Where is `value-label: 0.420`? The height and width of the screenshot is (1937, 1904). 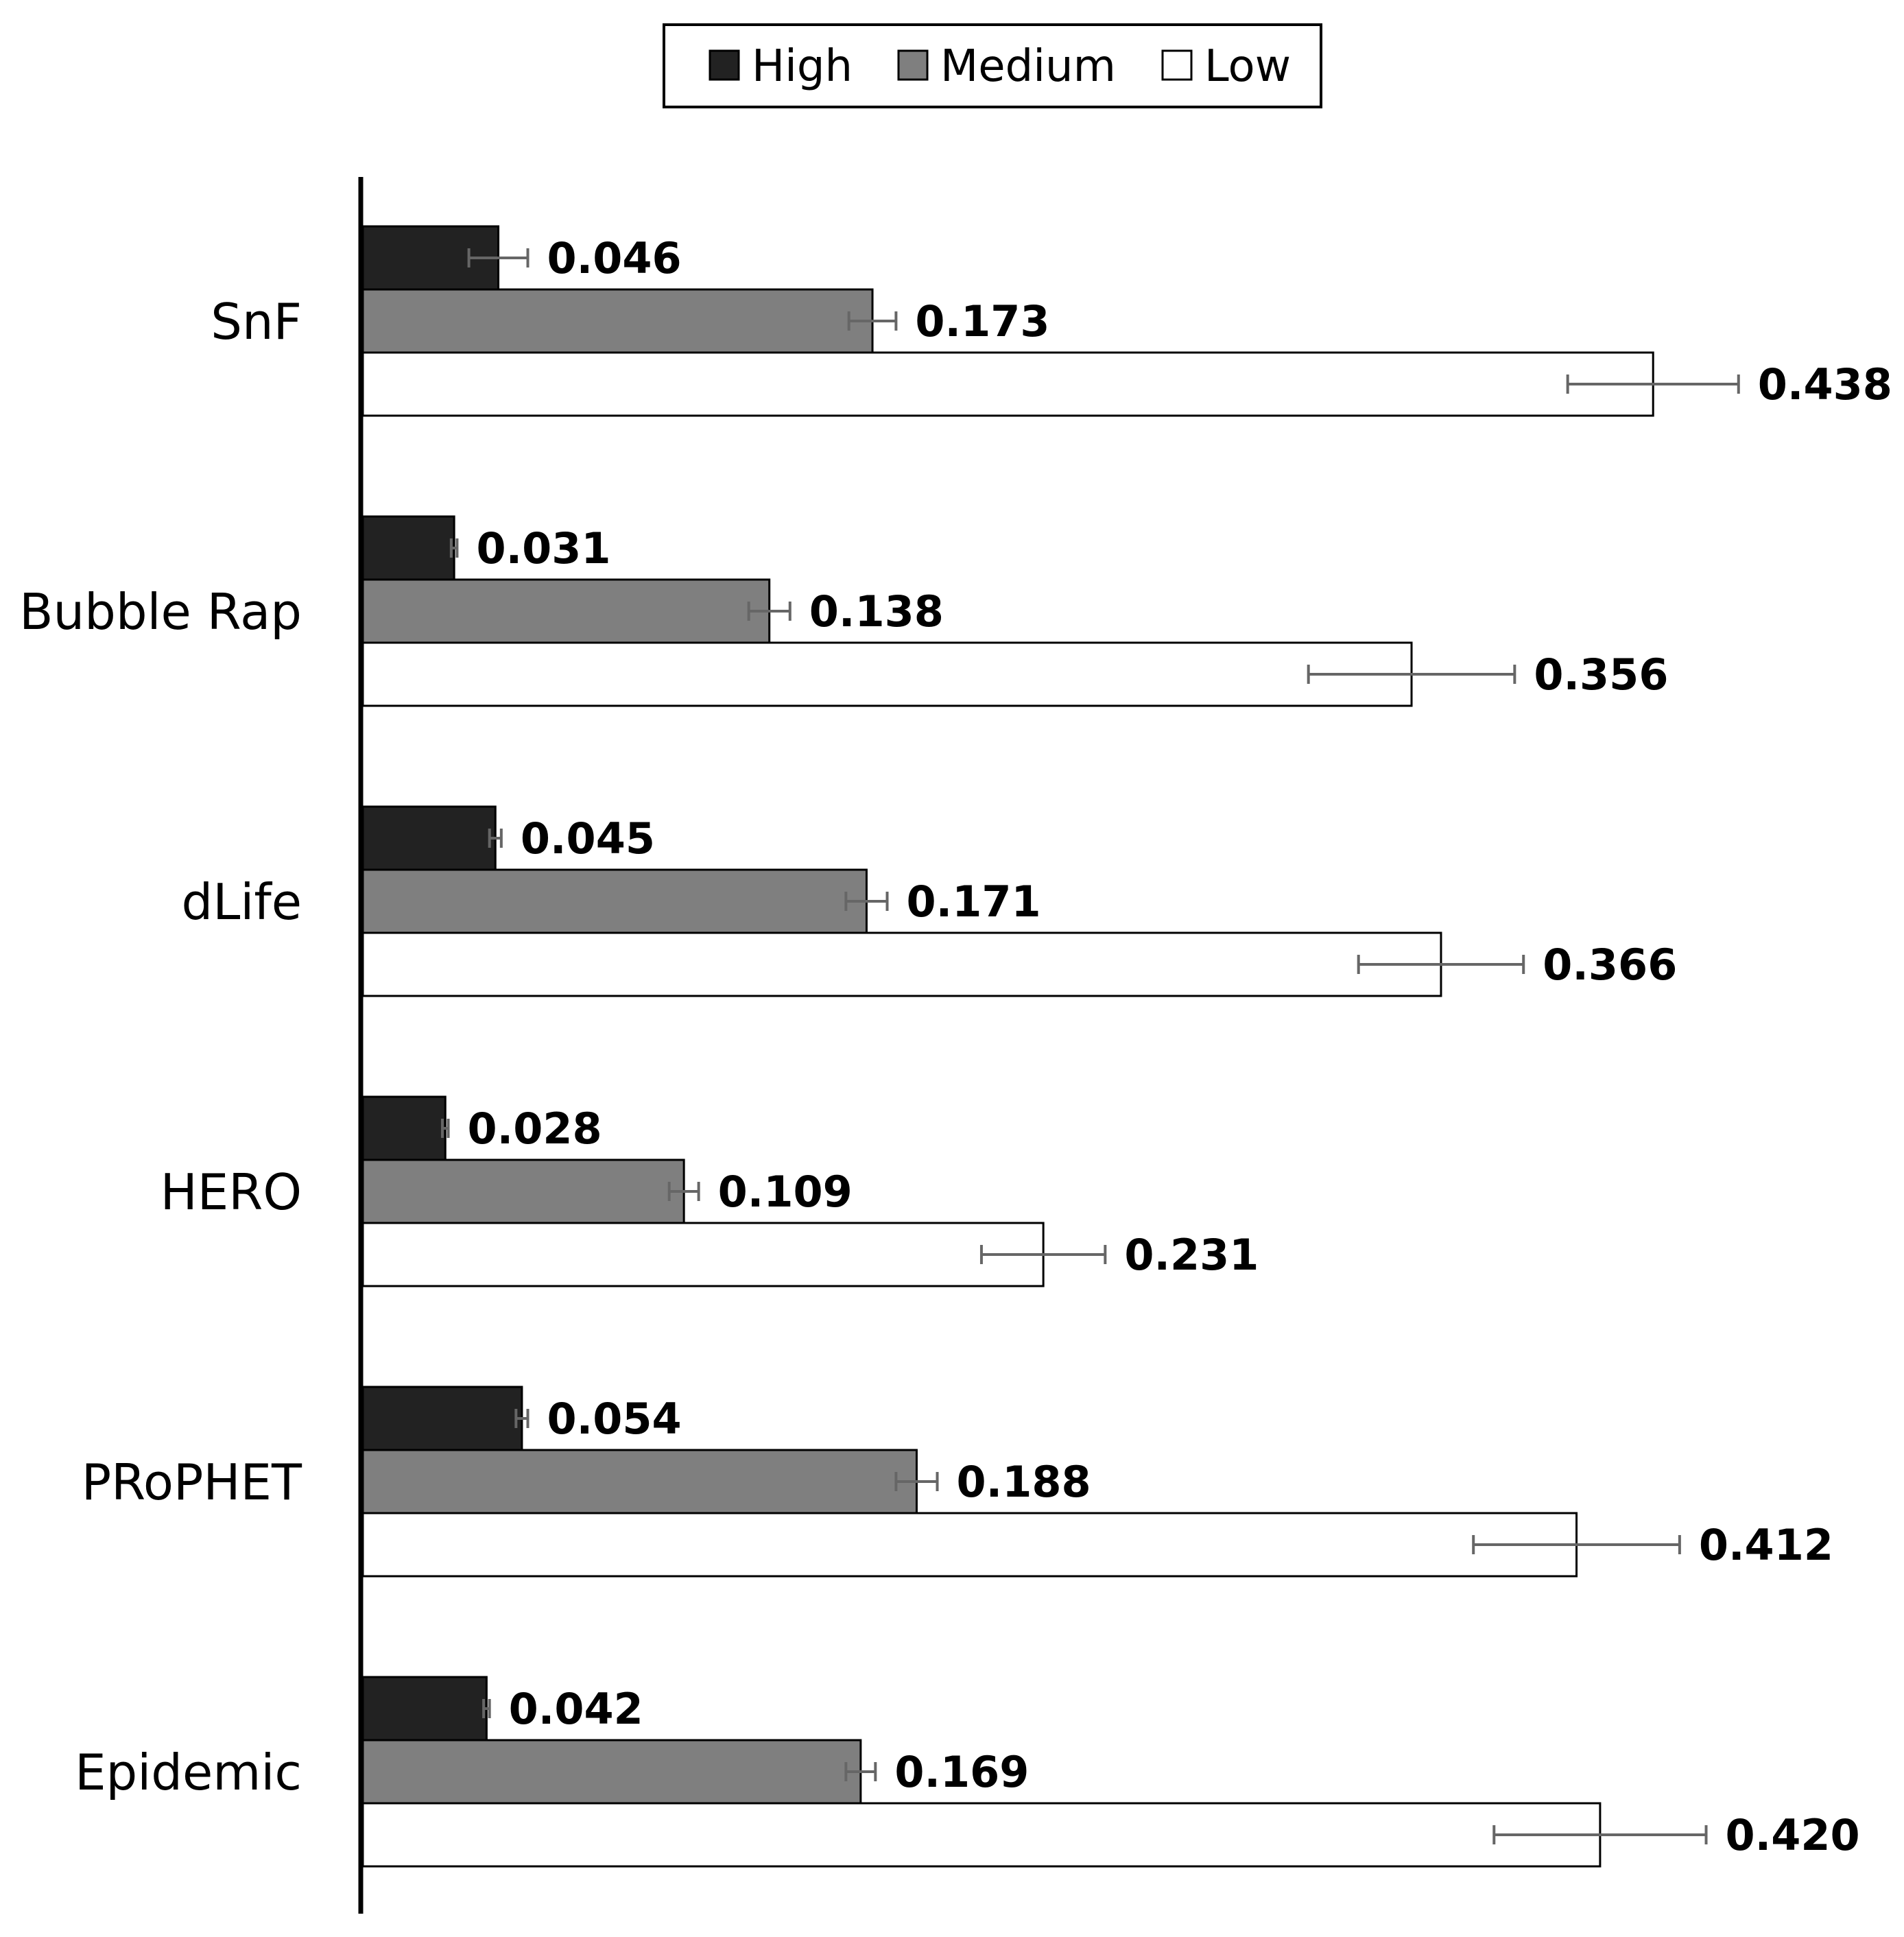
value-label: 0.420 is located at coordinates (1793, 1835).